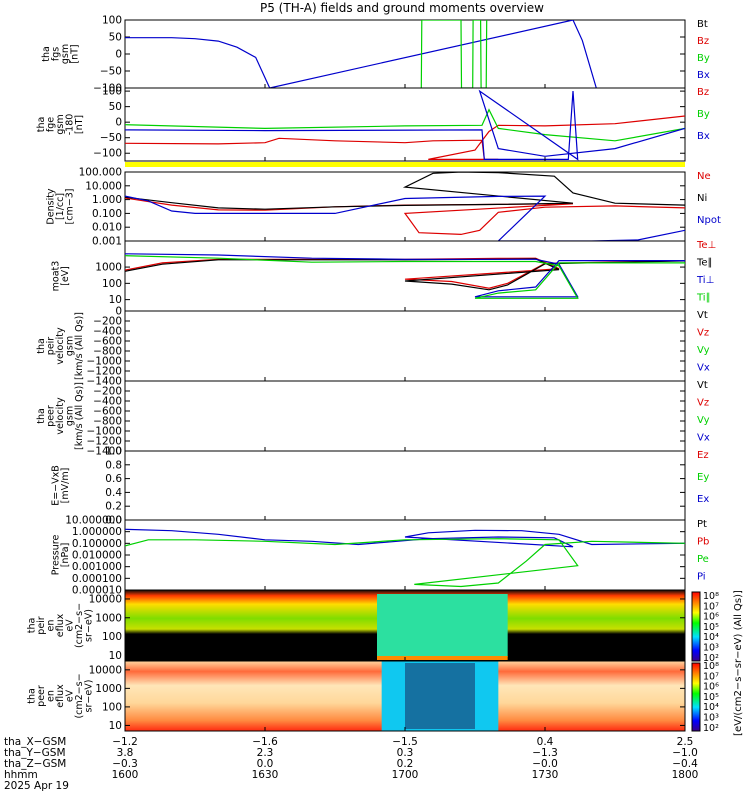 Image resolution: width=750 pixels, height=800 pixels. What do you see at coordinates (79, 625) in the screenshot?
I see `y-axis-label-line: (cm2−s−` at bounding box center [79, 625].